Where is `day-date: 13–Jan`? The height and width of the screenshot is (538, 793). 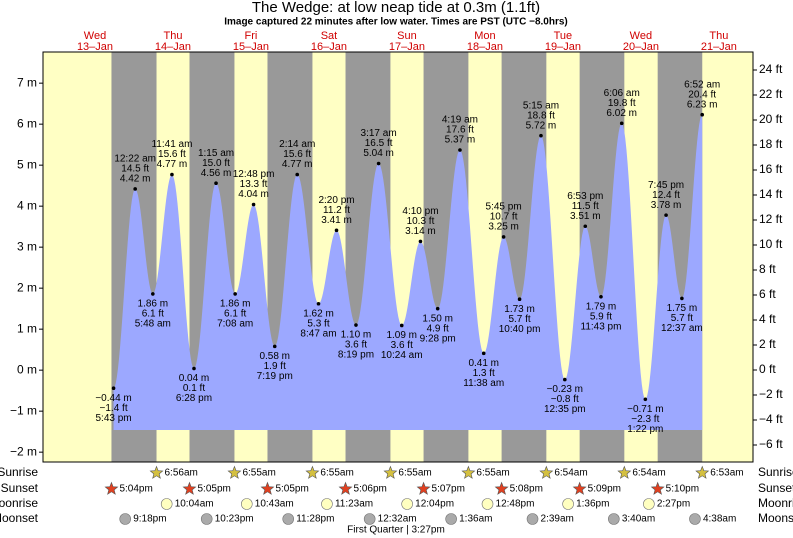
day-date: 13–Jan is located at coordinates (95, 47).